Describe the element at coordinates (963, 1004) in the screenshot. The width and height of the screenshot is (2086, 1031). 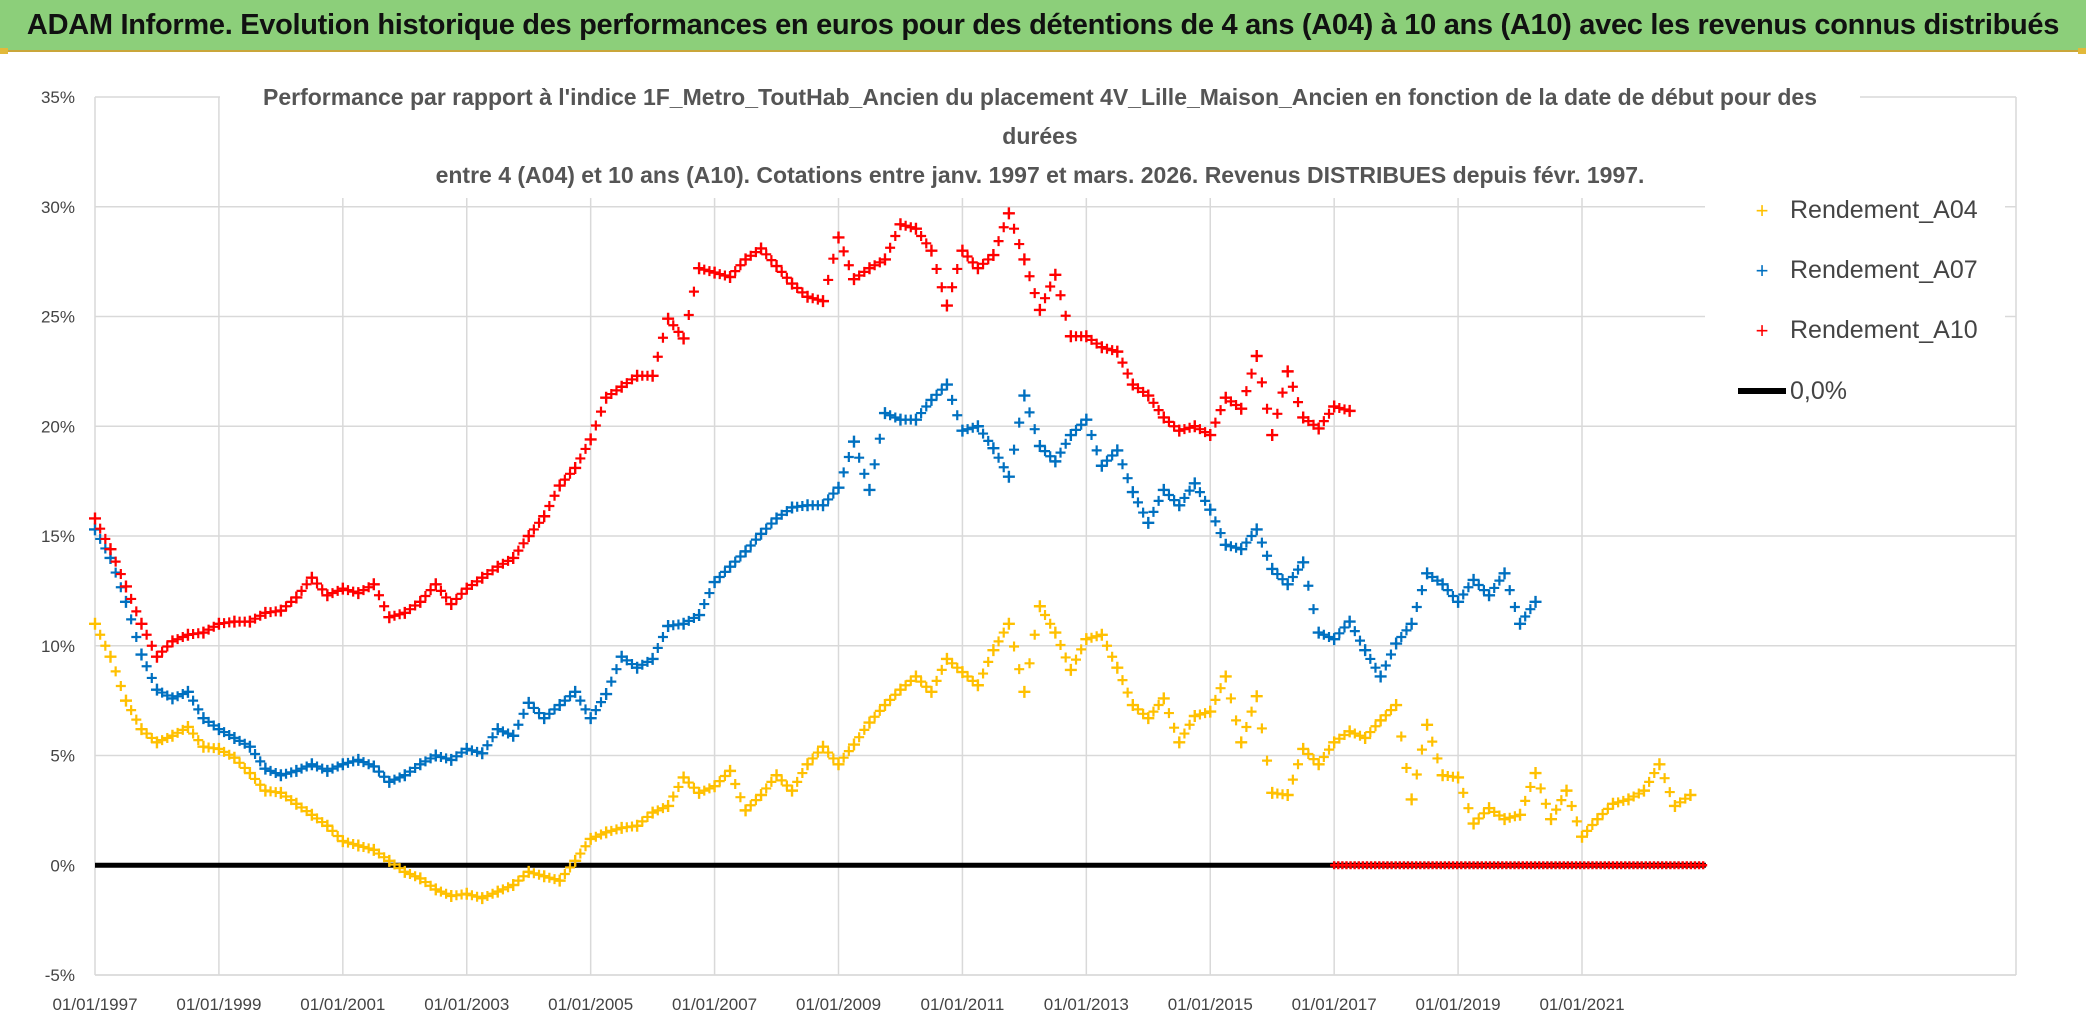
I see `x-tick-label: 01/01/2011` at that location.